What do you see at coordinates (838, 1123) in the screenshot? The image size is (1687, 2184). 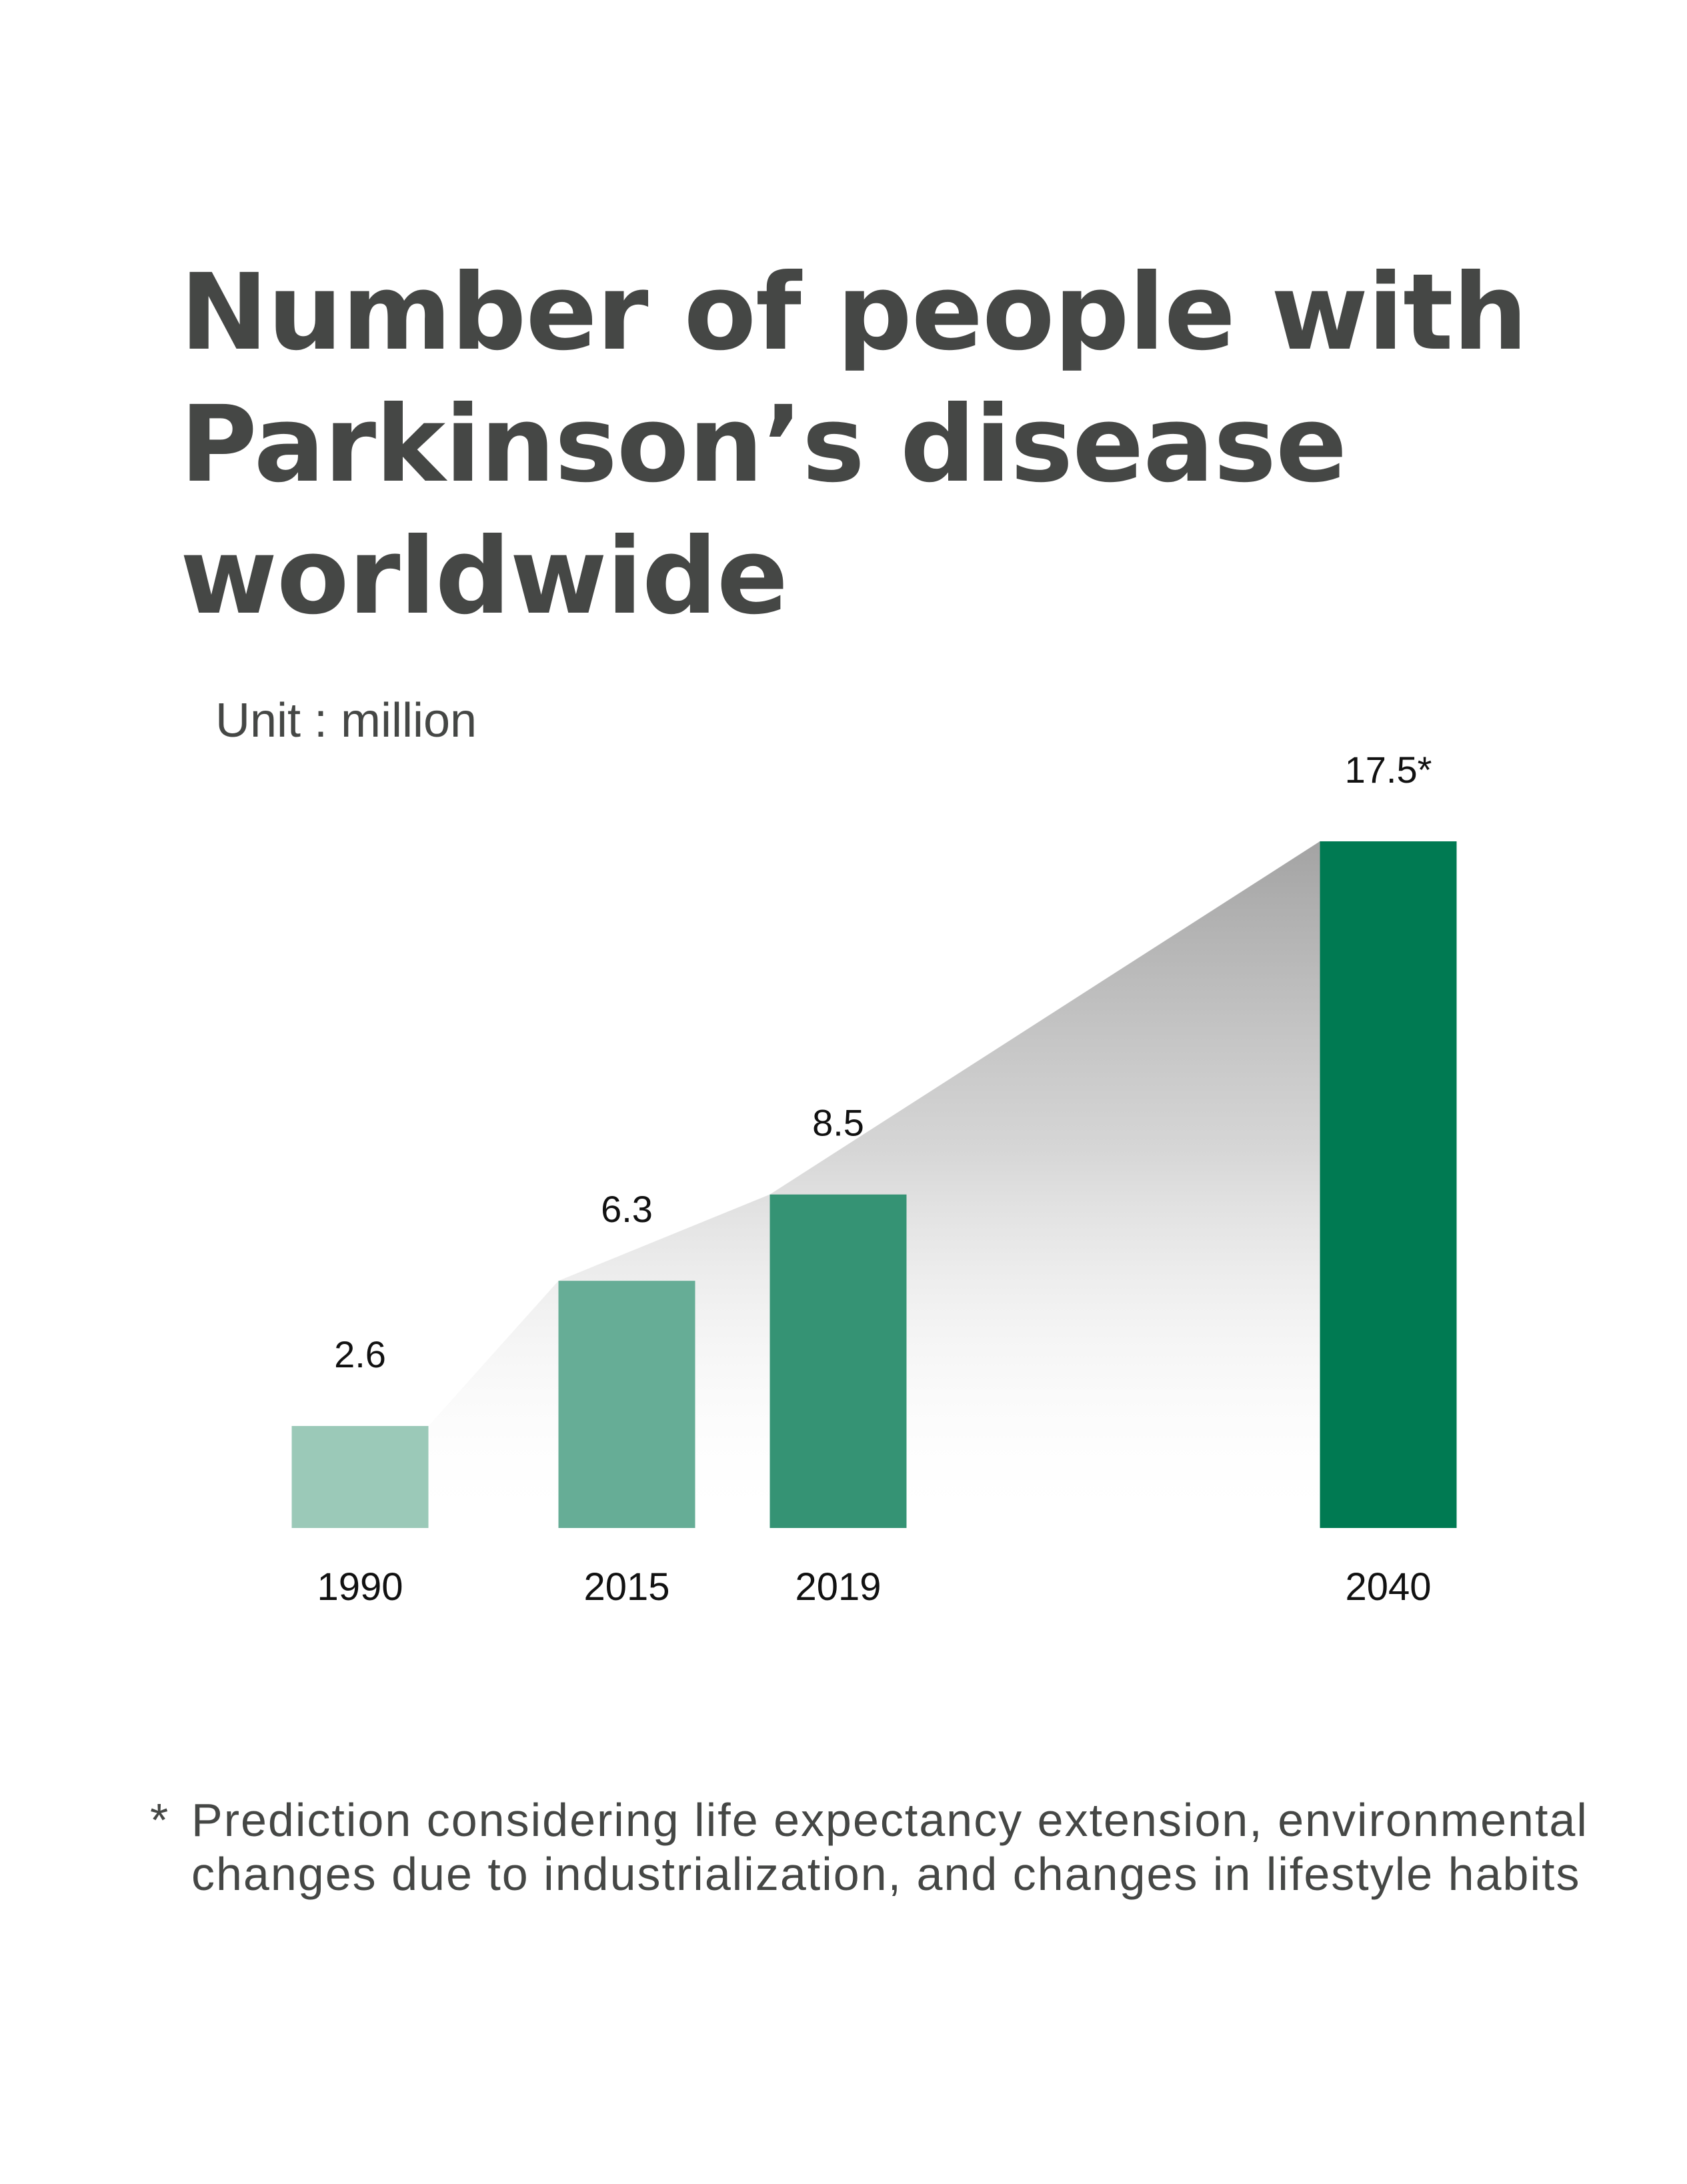 I see `value-label-2019: 8.5` at bounding box center [838, 1123].